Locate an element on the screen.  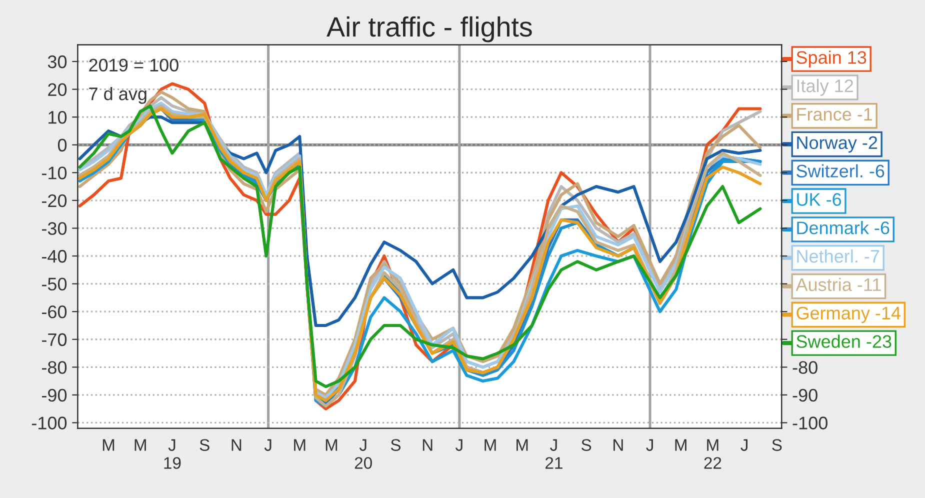
x-tick-label: J 19 is located at coordinates (172, 454).